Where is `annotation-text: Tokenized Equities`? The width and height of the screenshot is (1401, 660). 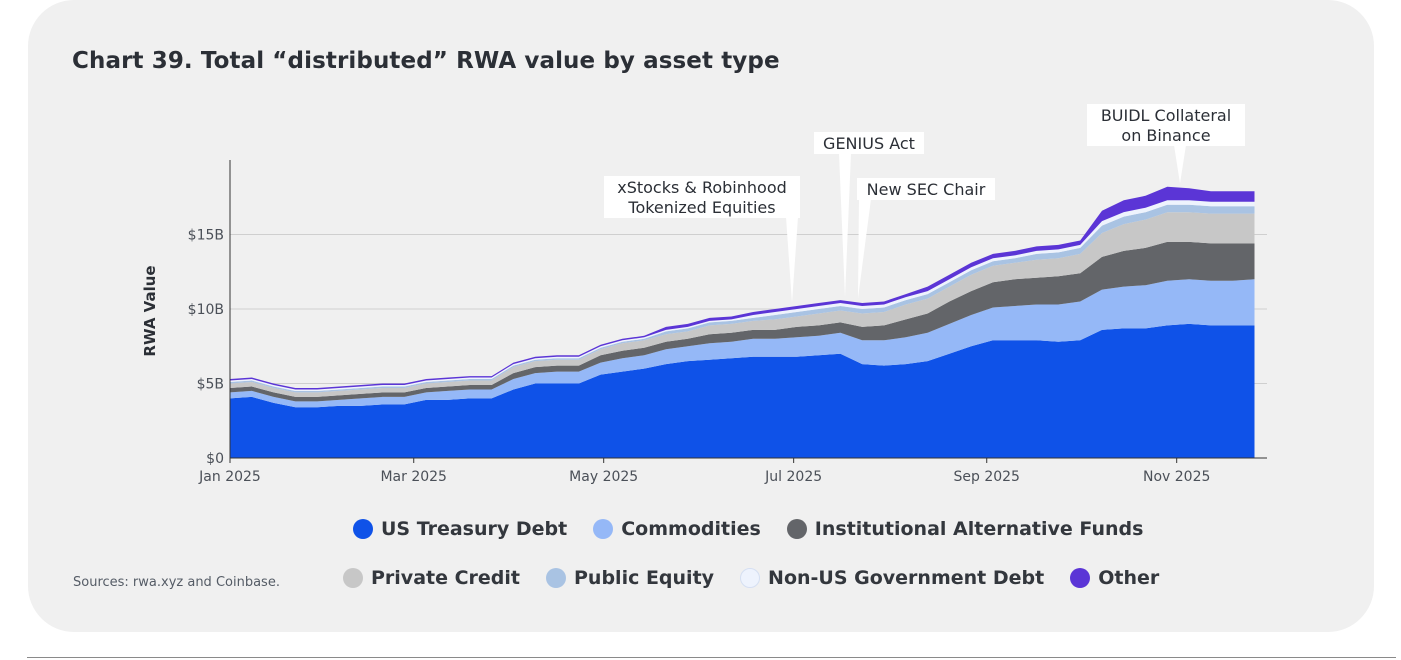 annotation-text: Tokenized Equities is located at coordinates (701, 207).